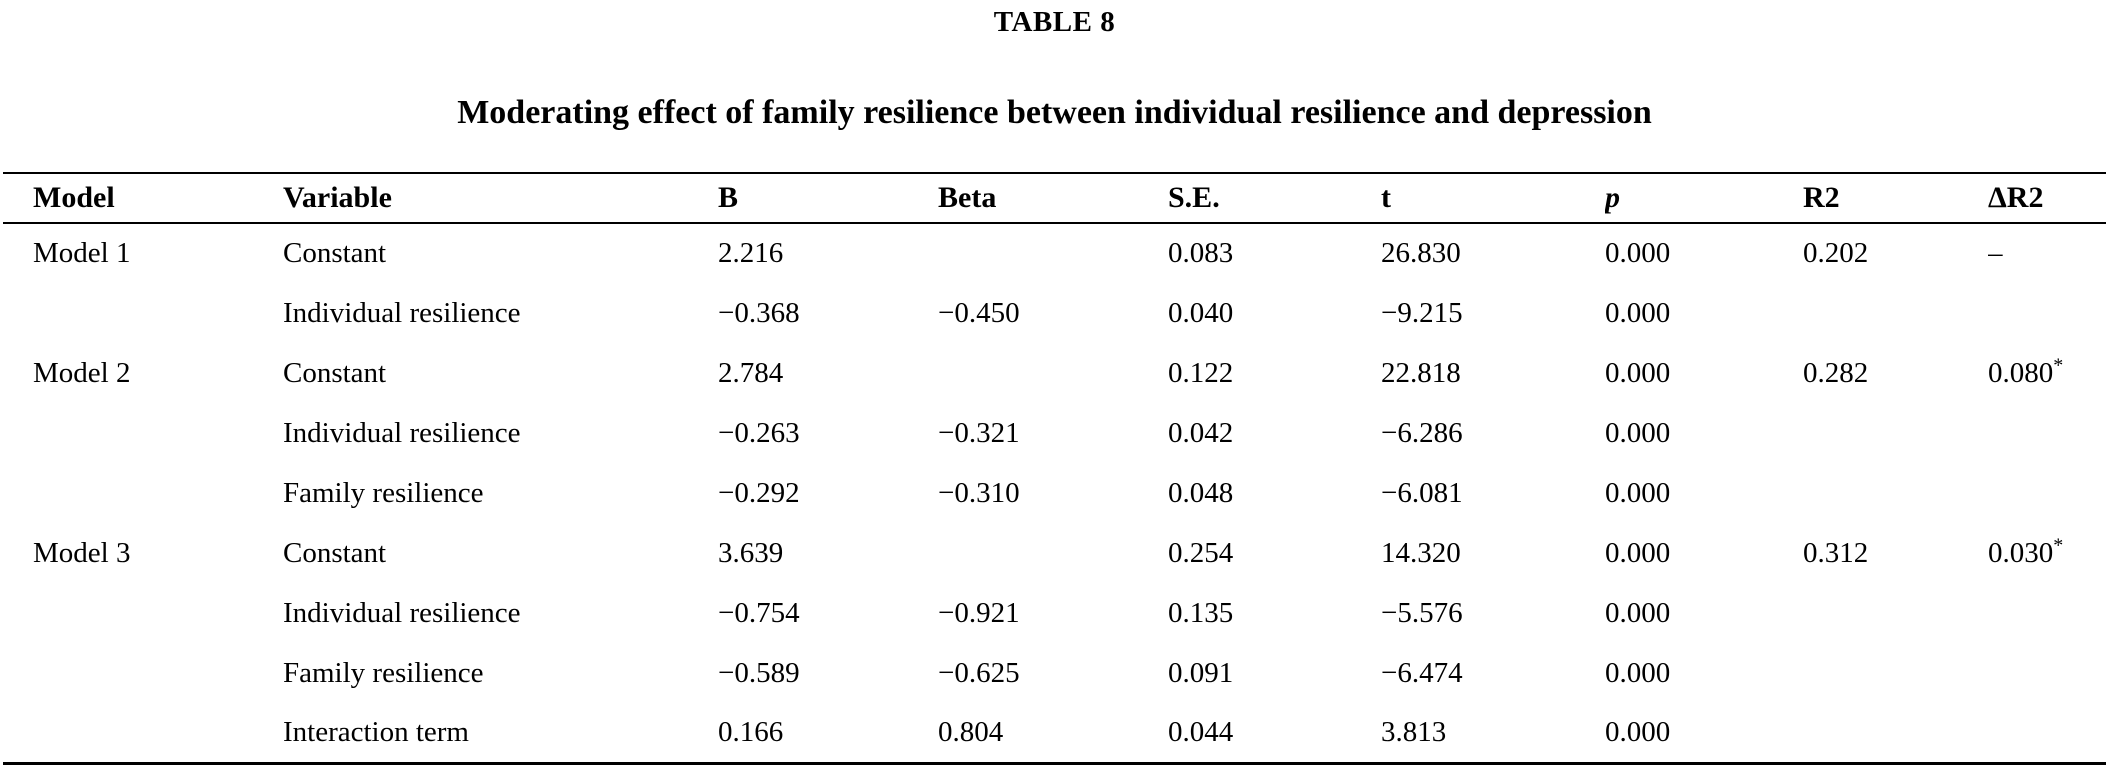  Describe the element at coordinates (967, 197) in the screenshot. I see `column-header-beta: Beta` at that location.